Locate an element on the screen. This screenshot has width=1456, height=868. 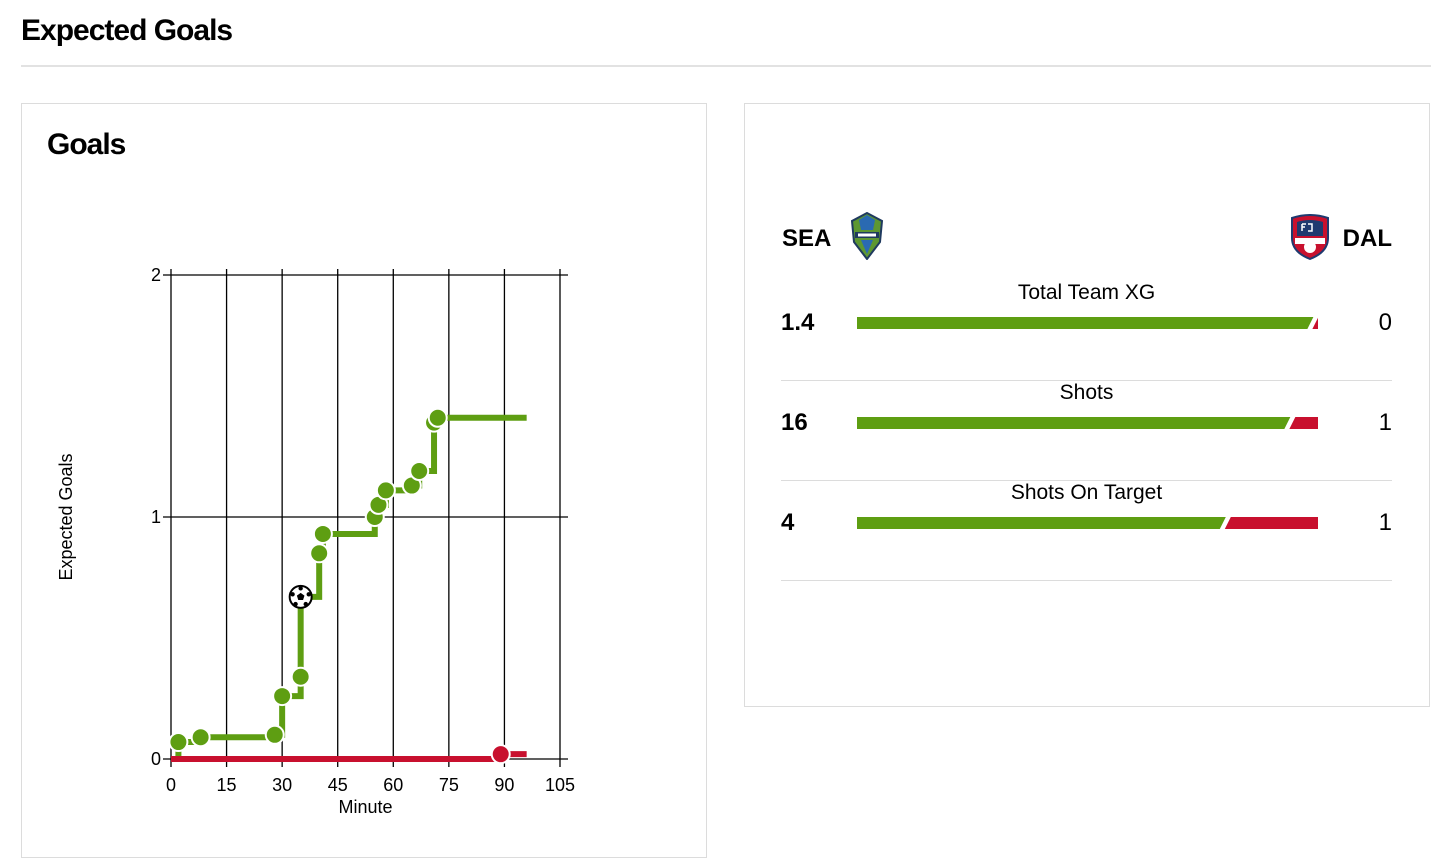
stat-away-value: 0 is located at coordinates (1385, 322).